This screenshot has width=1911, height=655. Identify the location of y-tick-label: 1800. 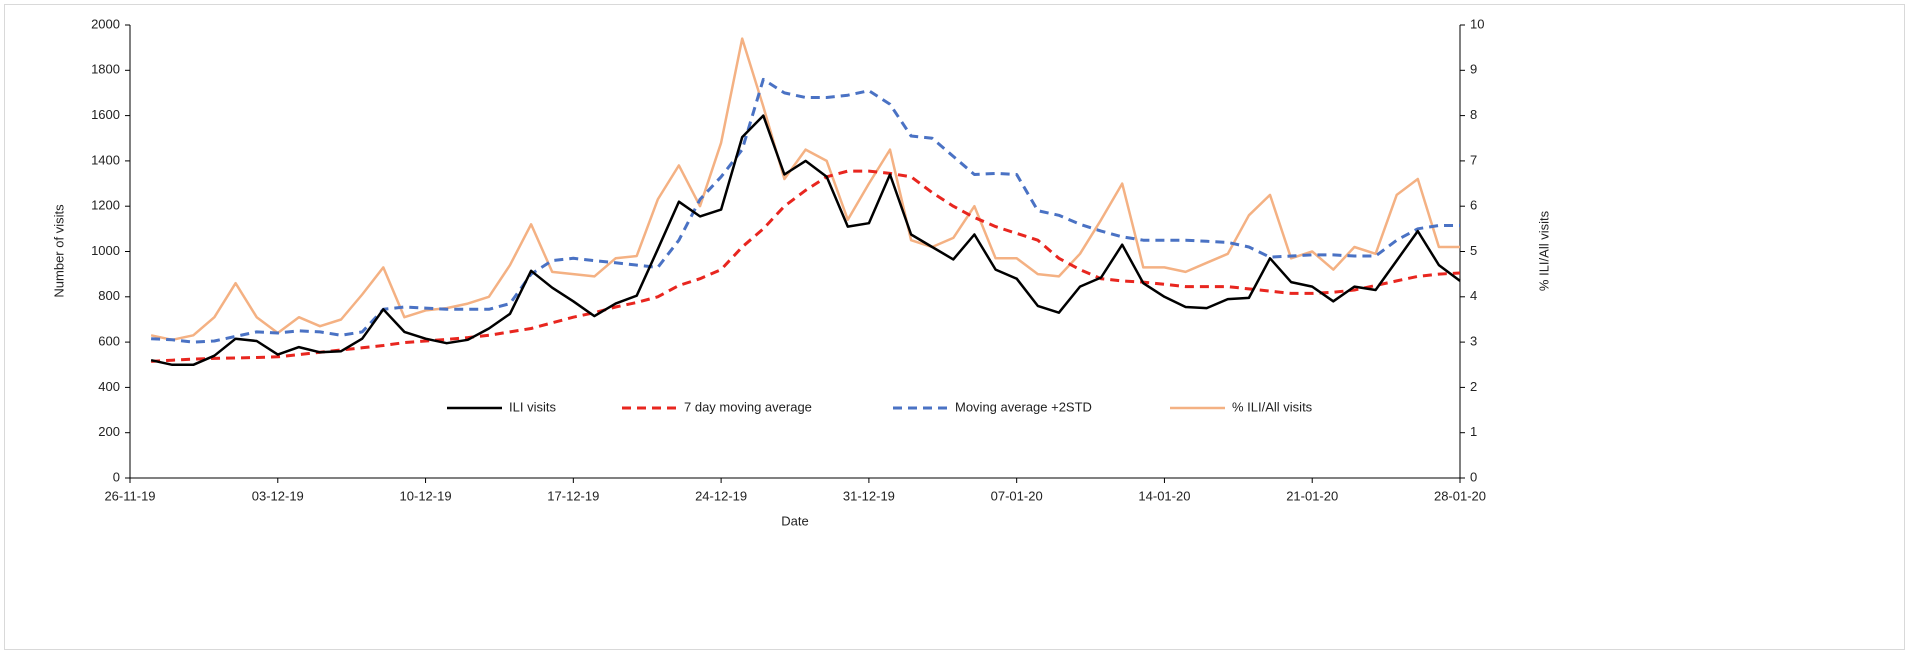
(105, 69).